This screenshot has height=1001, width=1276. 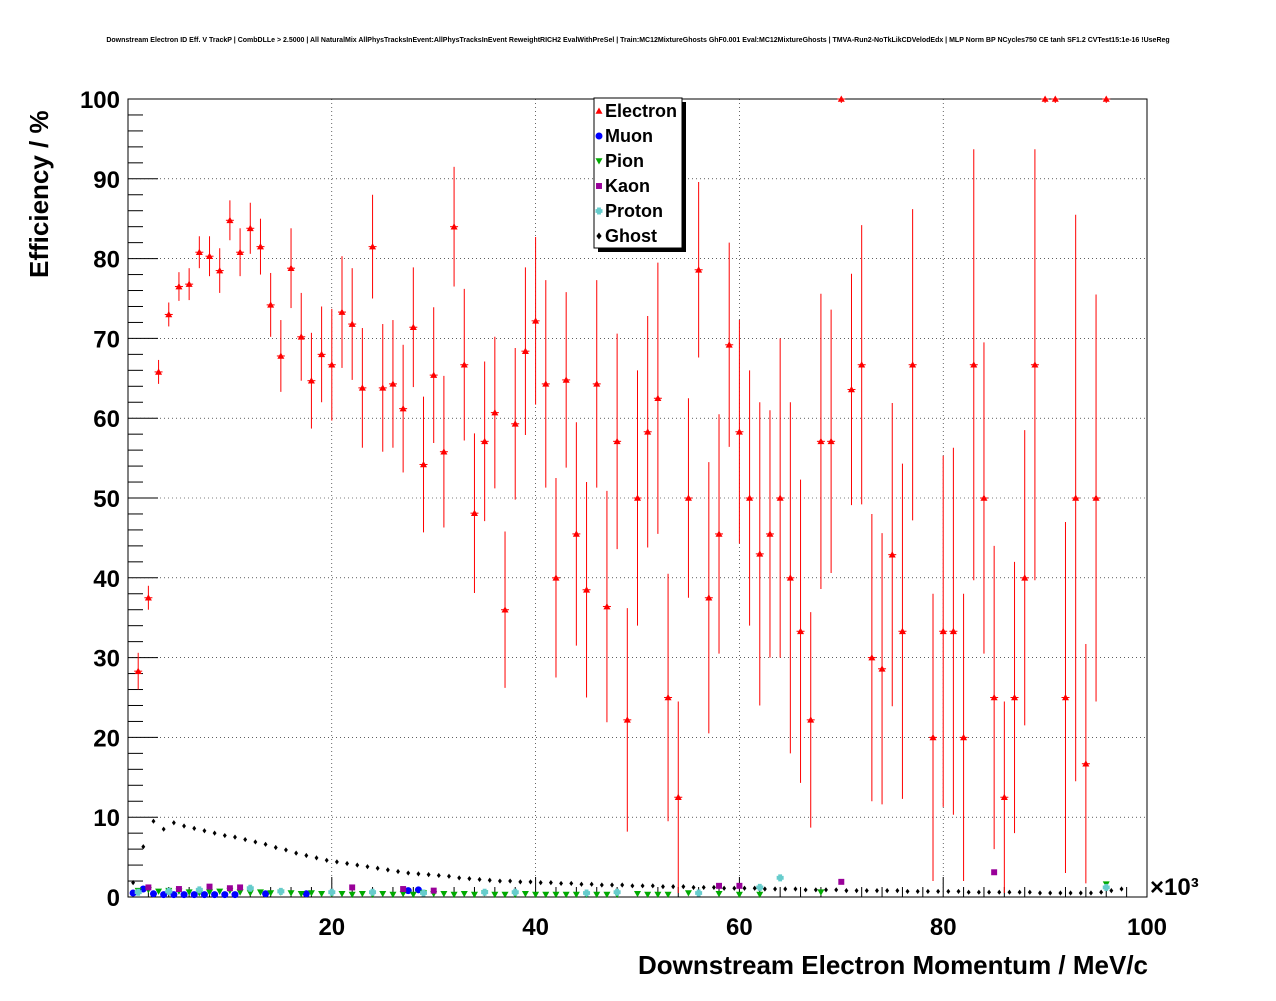 What do you see at coordinates (106, 260) in the screenshot?
I see `y-tick-label: 80` at bounding box center [106, 260].